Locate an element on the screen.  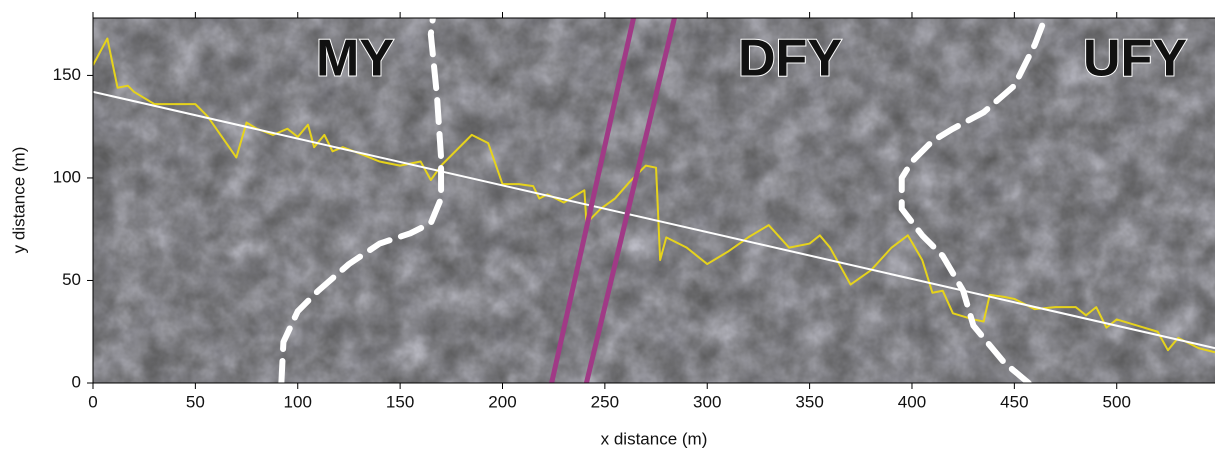
x-tick-label: 150 is located at coordinates (400, 401).